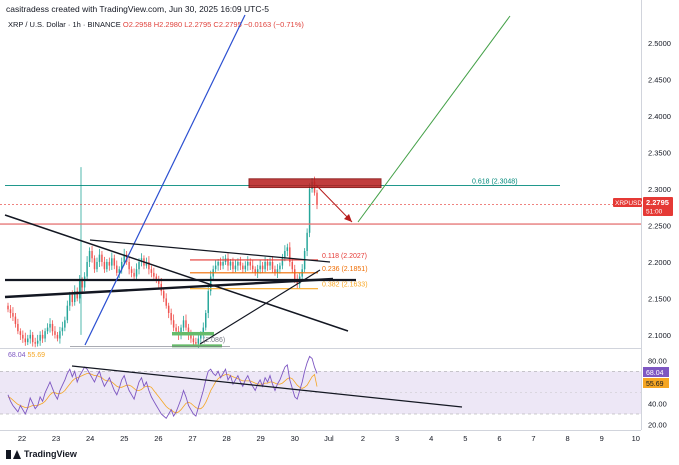  What do you see at coordinates (124, 438) in the screenshot?
I see `time-tick-label: 25` at bounding box center [124, 438].